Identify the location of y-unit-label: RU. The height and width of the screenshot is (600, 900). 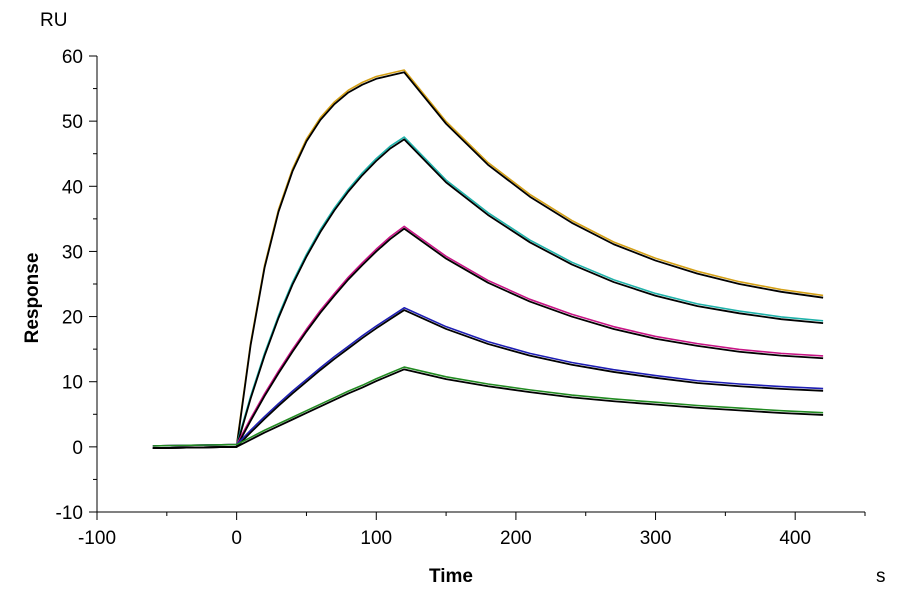
(53, 20).